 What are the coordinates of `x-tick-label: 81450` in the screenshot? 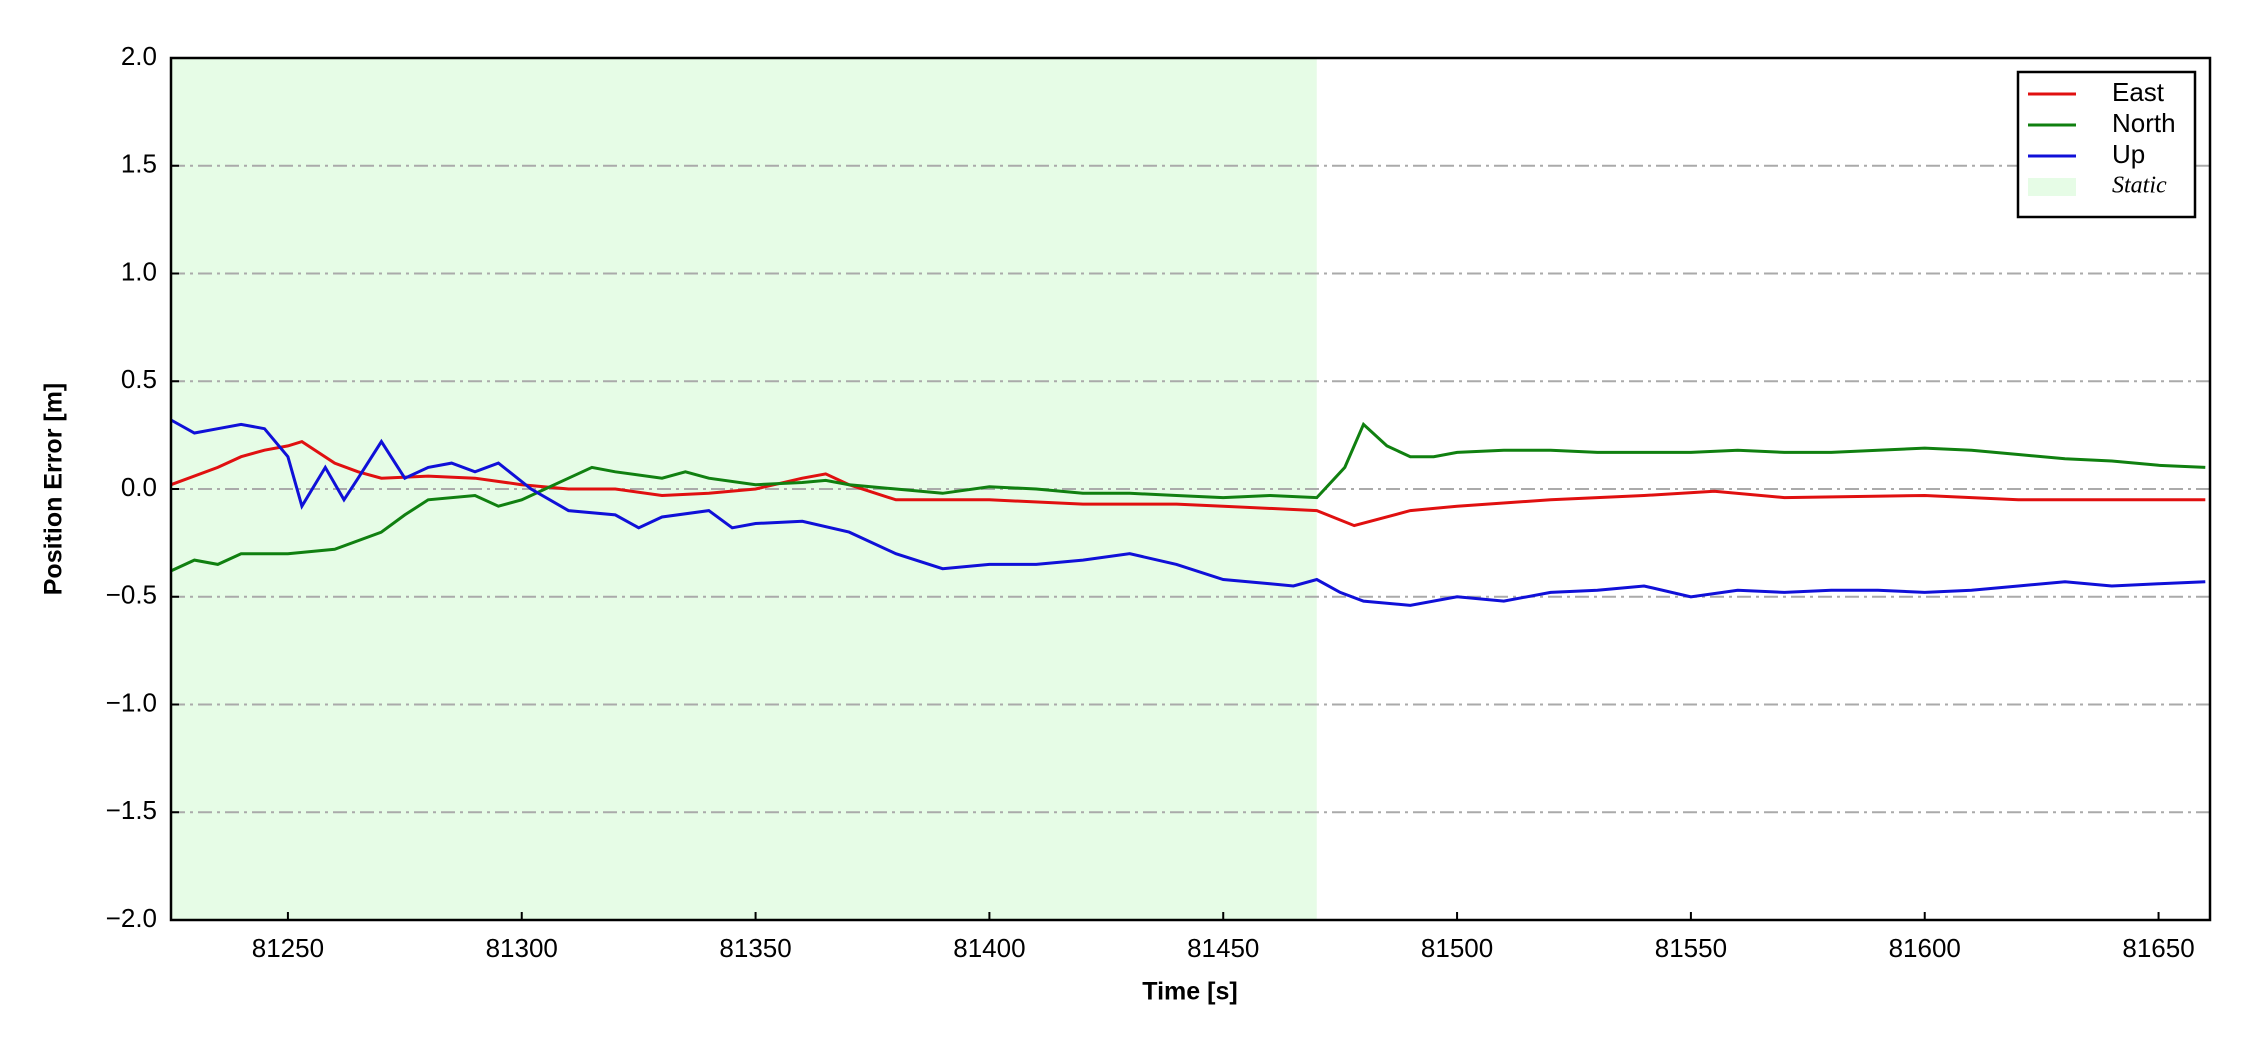 It's located at (1223, 948).